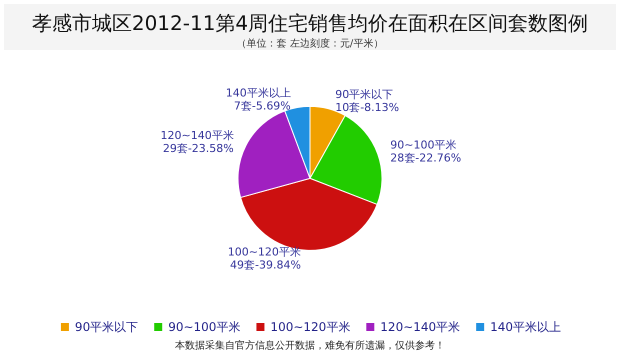 This screenshot has width=620, height=364. Describe the element at coordinates (364, 94) in the screenshot. I see `slice-label: 90平米以下` at that location.